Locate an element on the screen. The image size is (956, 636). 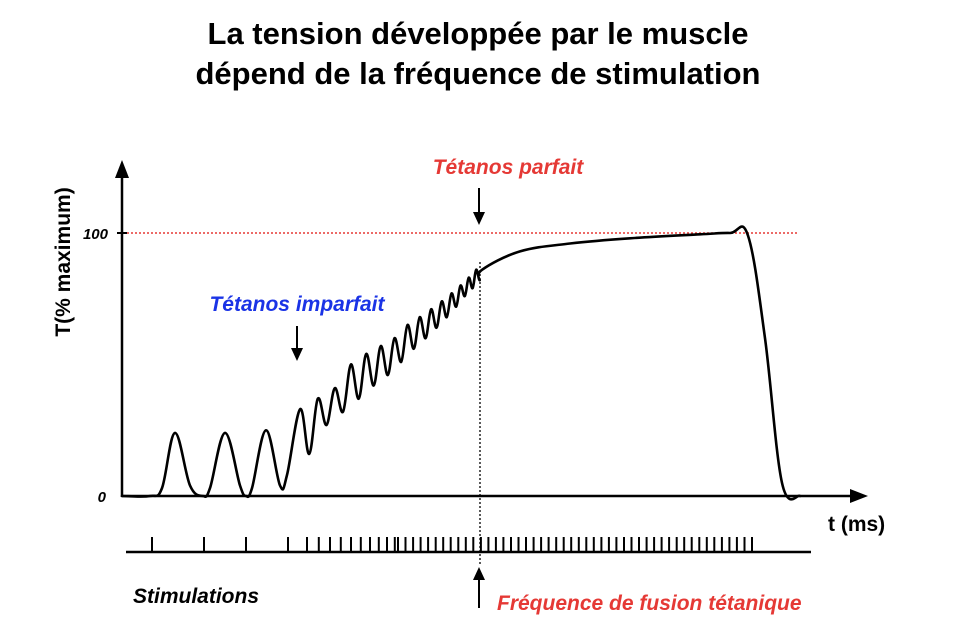
label-tetanos-imparfait: Tétanos imparfait is located at coordinates (297, 304).